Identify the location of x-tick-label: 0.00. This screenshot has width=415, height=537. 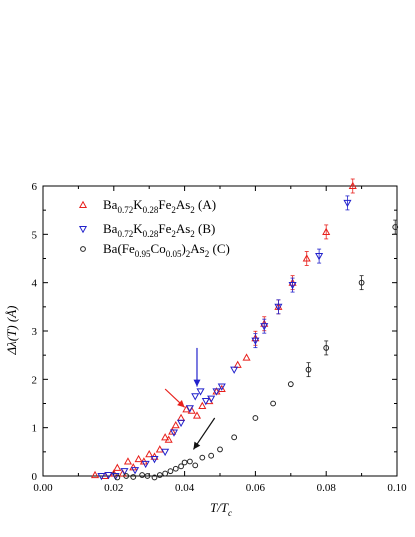
(43, 488).